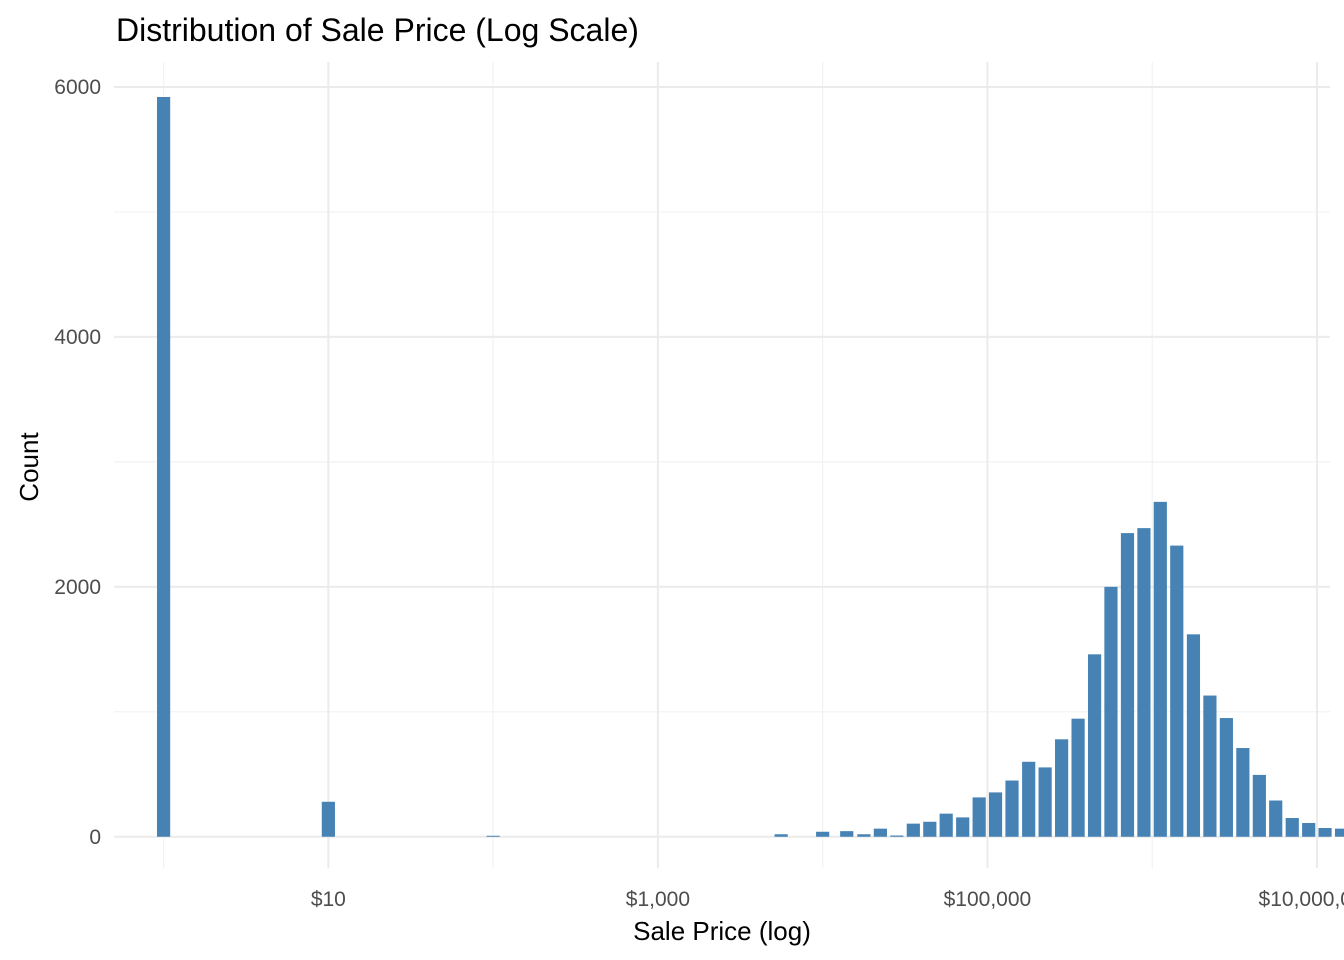 This screenshot has height=960, width=1344. I want to click on x-tick-label: $10,000,000, so click(1301, 899).